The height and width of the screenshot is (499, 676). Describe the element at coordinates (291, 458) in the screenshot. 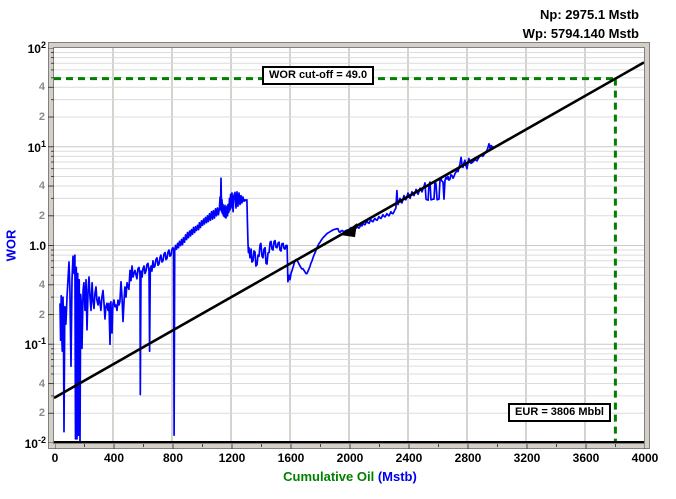

I see `x-tick-label: 1600` at that location.